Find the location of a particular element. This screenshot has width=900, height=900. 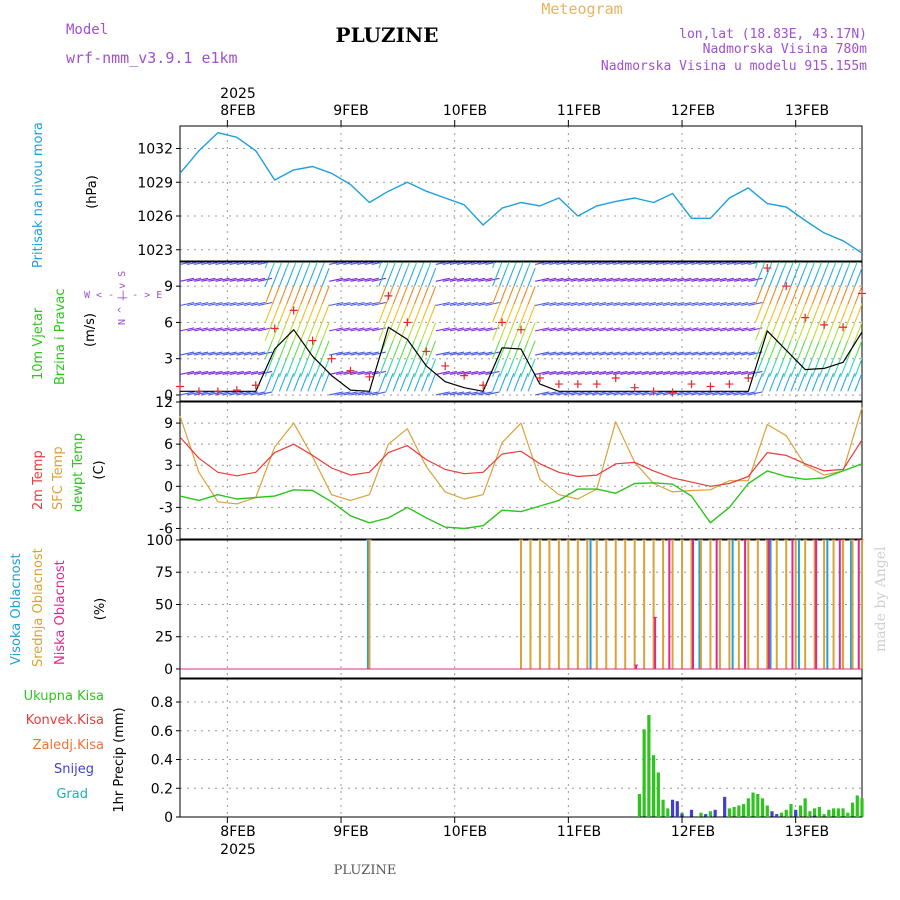

y-tick-label: 0.8 is located at coordinates (162, 703).